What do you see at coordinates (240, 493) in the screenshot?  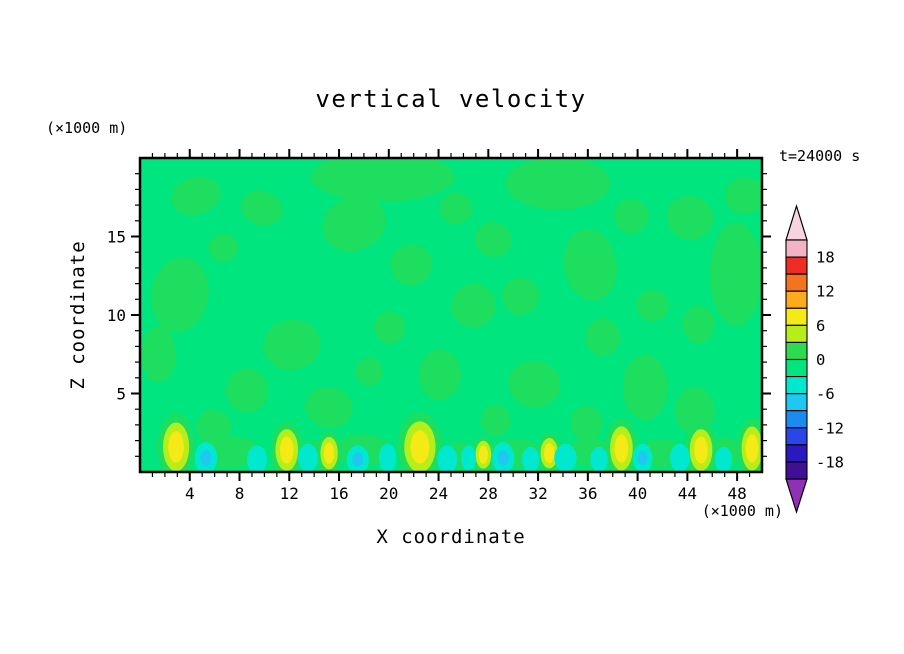 I see `x-tick-label: 8` at bounding box center [240, 493].